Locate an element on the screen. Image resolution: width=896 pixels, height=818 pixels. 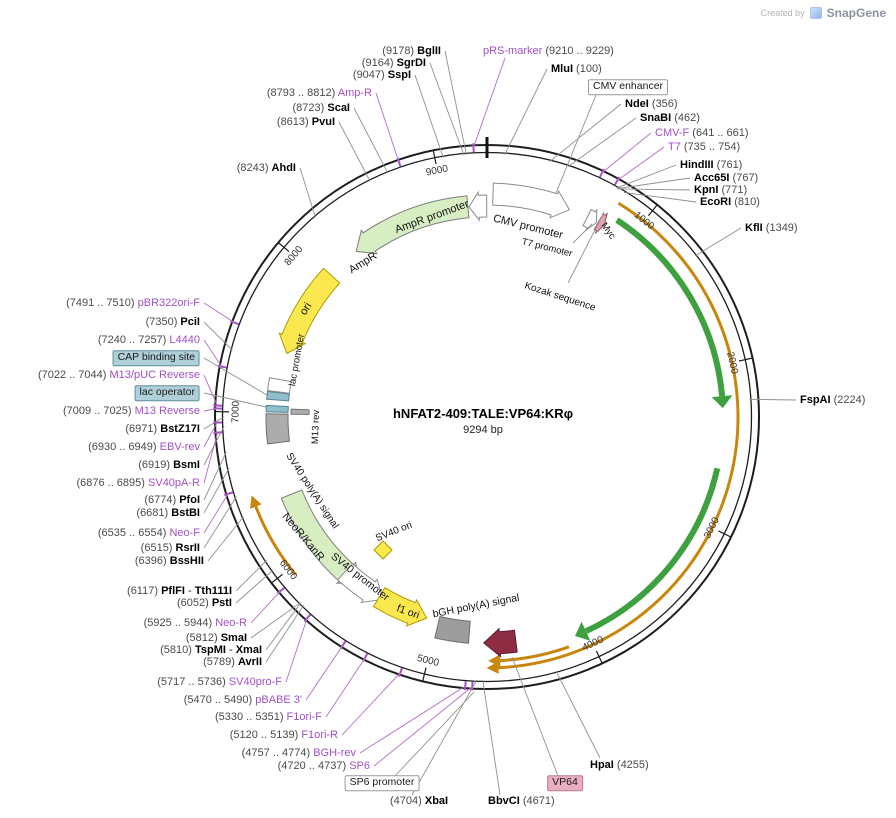
feature-ampr is located at coordinates (412, 225).